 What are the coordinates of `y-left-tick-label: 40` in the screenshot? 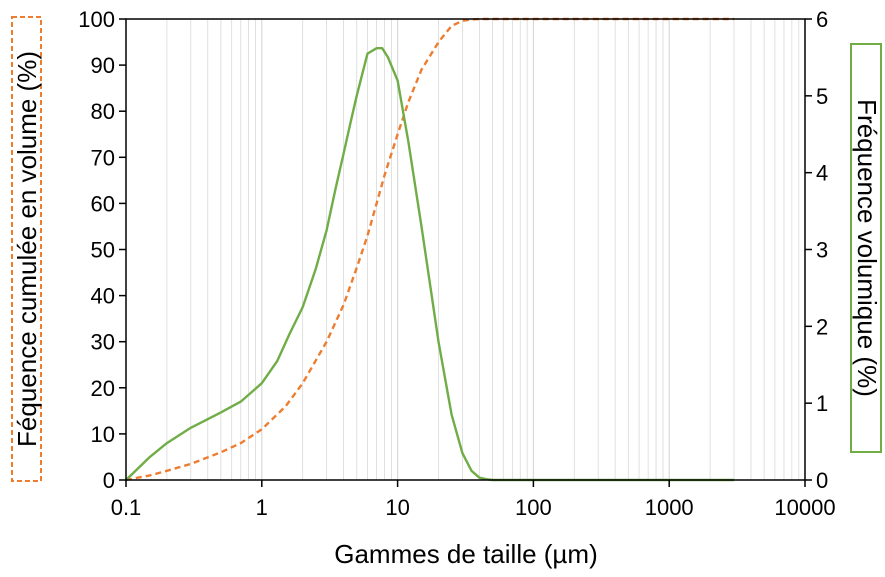 It's located at (103, 296).